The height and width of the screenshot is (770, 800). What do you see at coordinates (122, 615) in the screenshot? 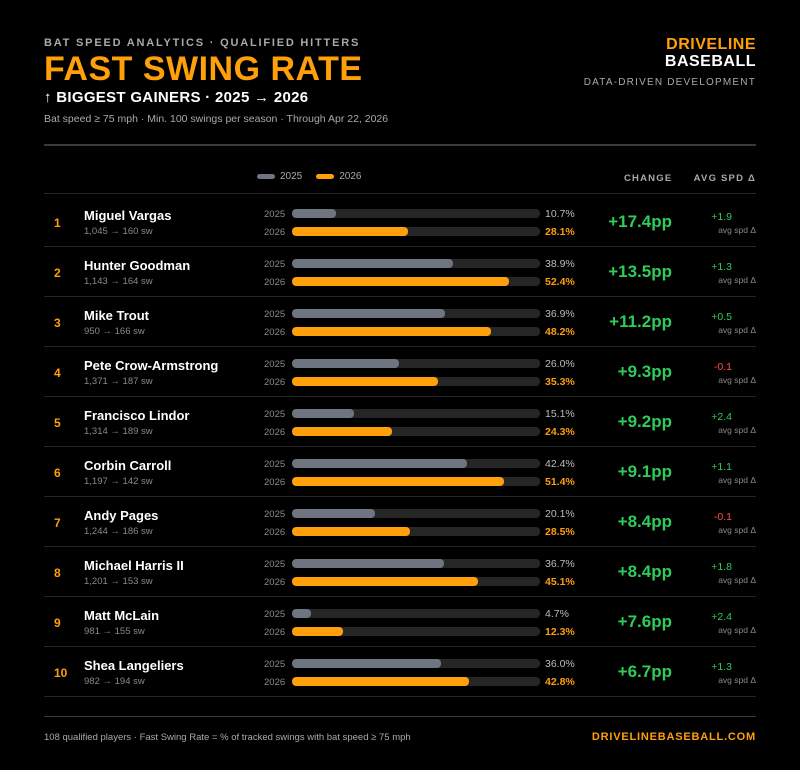
I see `player-name: Matt McLain` at bounding box center [122, 615].